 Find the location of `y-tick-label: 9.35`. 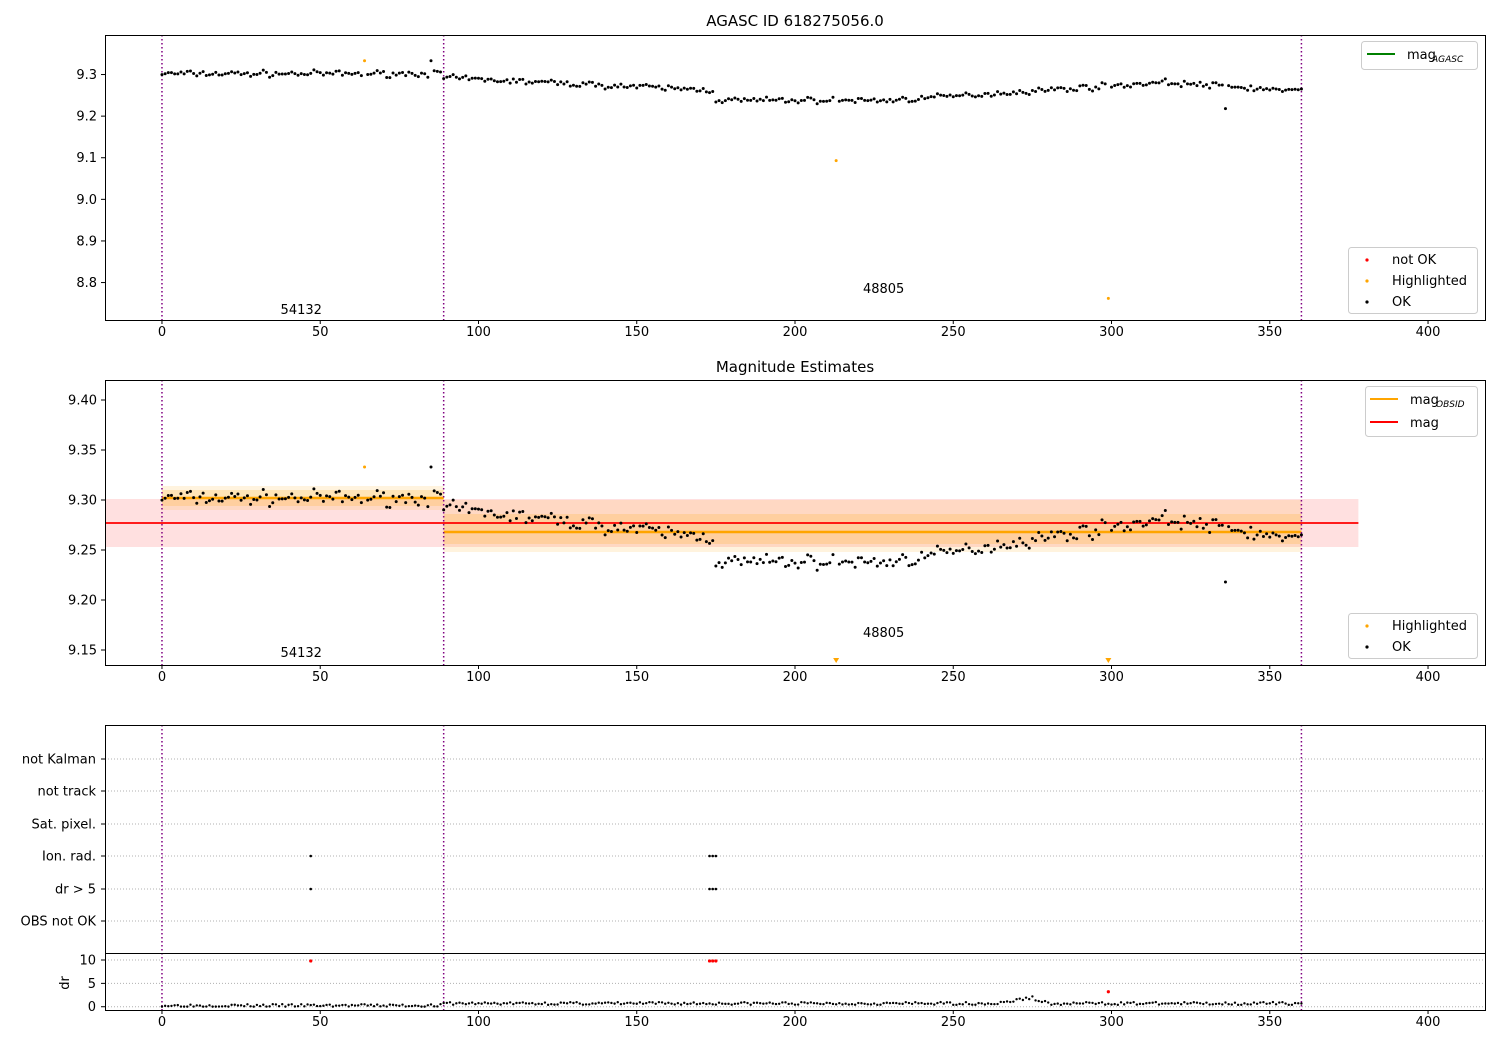

y-tick-label: 9.35 is located at coordinates (82, 451).